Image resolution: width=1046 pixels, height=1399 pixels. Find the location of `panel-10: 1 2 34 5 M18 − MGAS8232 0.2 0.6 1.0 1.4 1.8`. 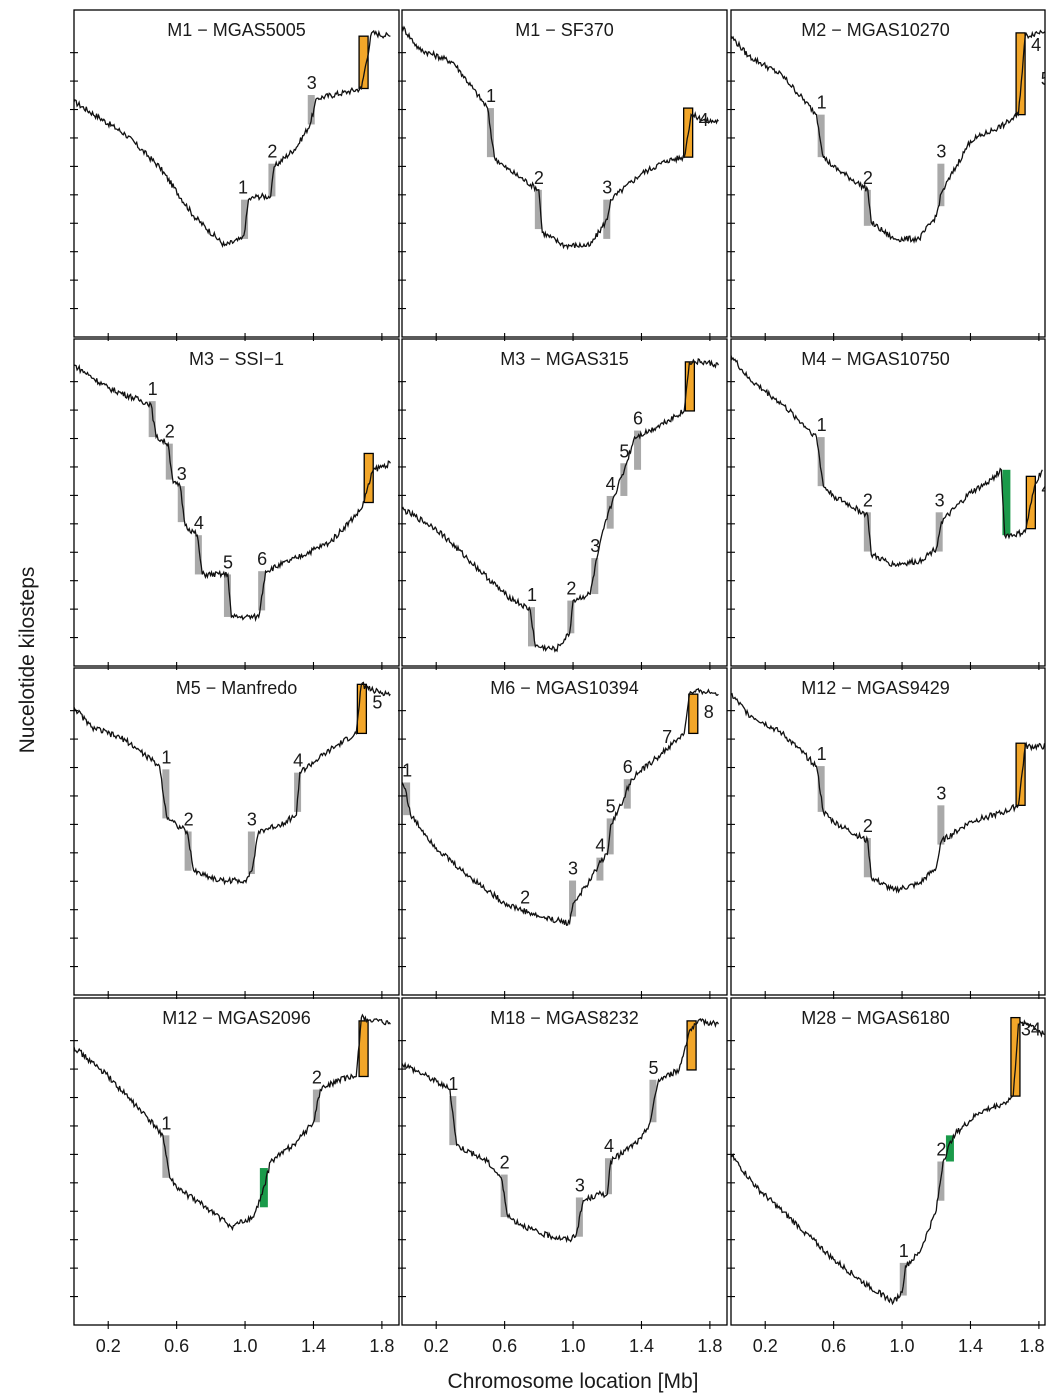

panel-10: 1 2 34 5 M18 − MGAS8232 0.2 0.6 1.0 1.4 1.8 is located at coordinates (563, 1176).